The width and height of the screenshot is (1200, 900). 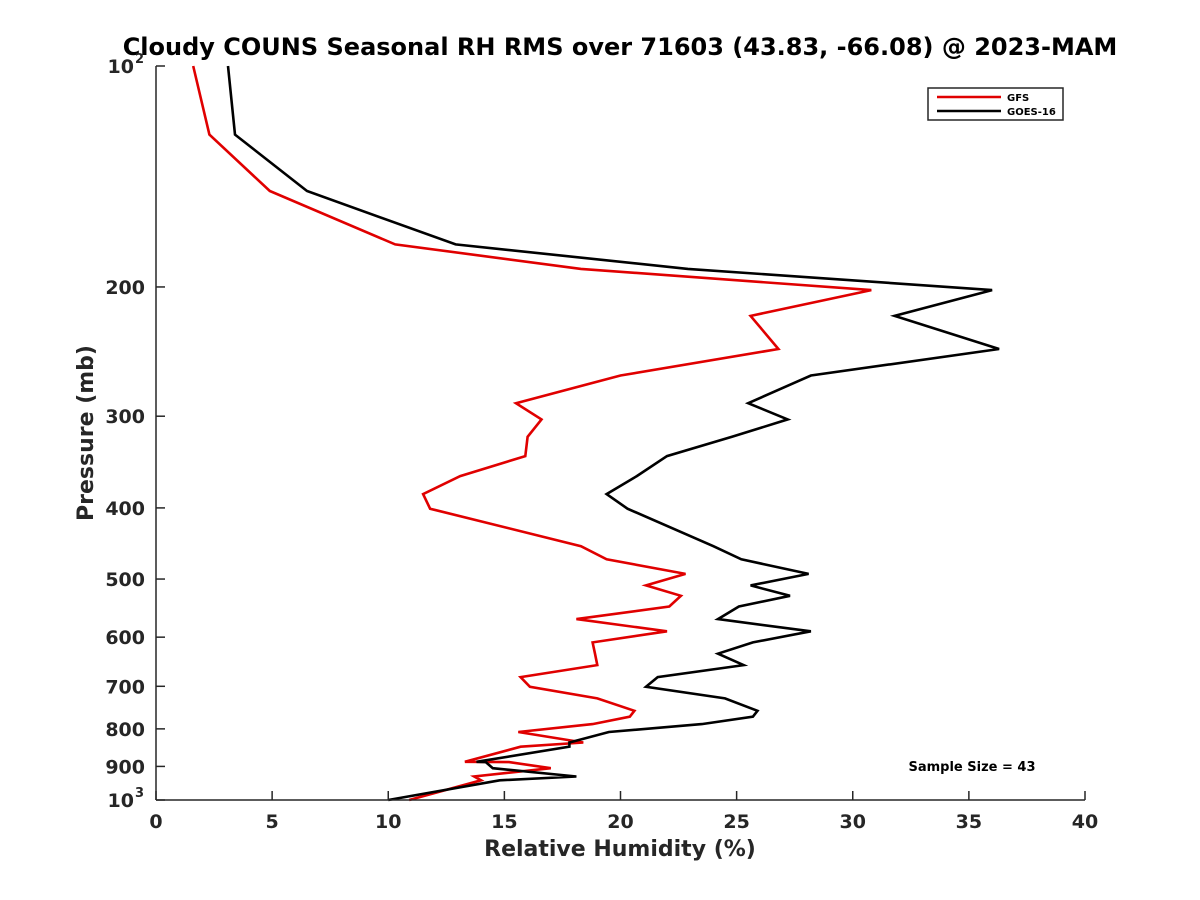 I want to click on x-tick-label: 10, so click(x=388, y=822).